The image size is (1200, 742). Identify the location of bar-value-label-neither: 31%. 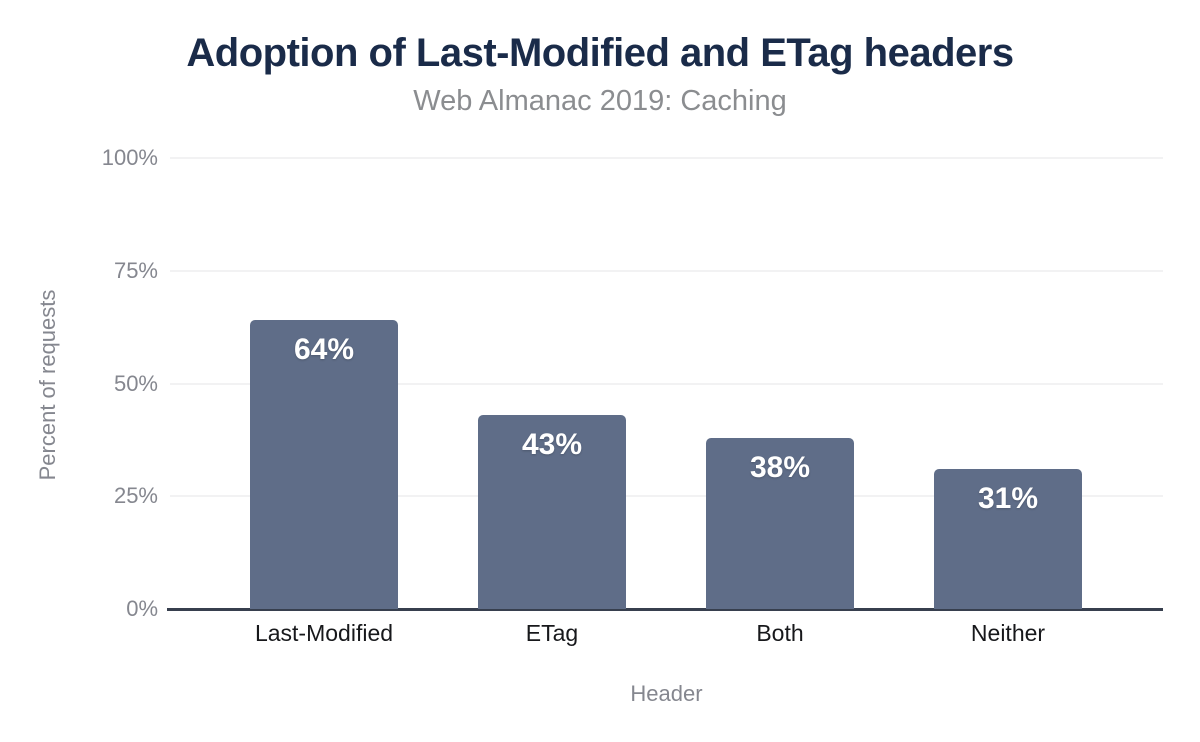
(1008, 498).